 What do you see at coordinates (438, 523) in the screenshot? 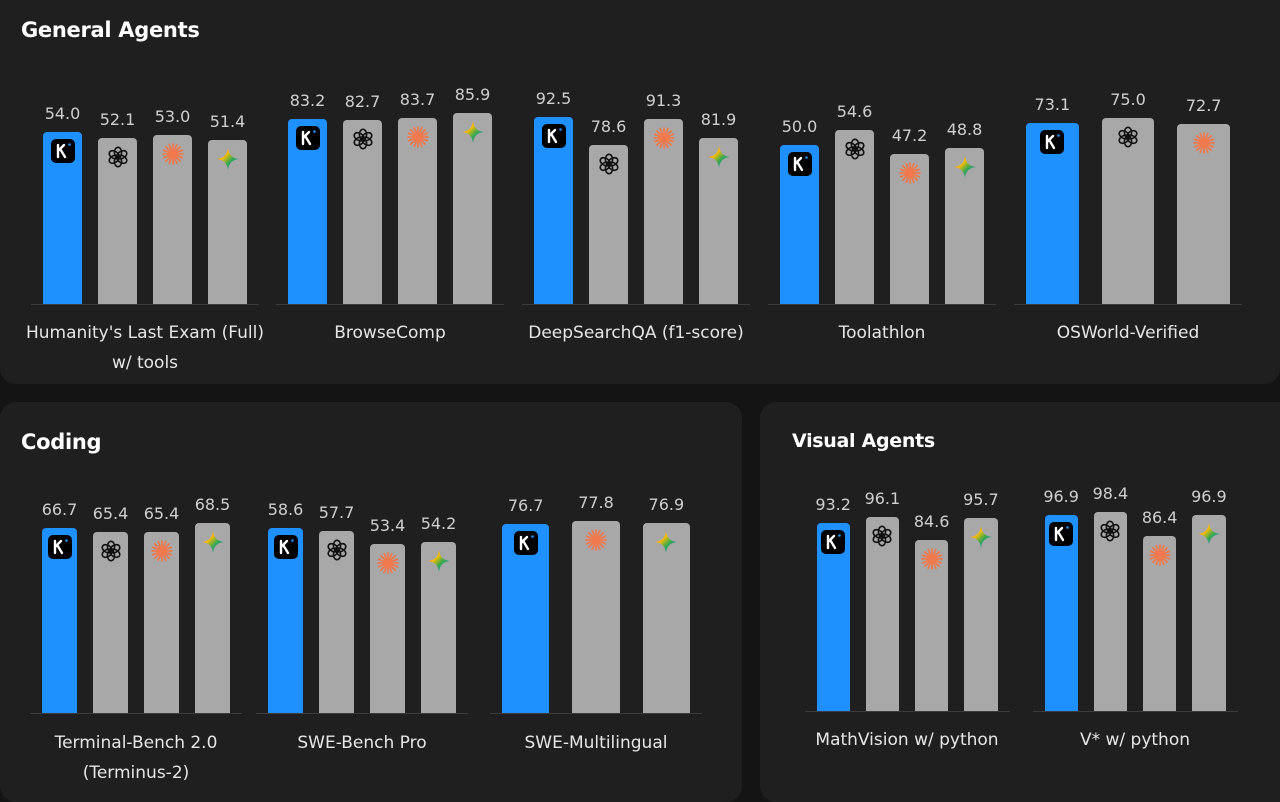
I see `value-label: 54.2` at bounding box center [438, 523].